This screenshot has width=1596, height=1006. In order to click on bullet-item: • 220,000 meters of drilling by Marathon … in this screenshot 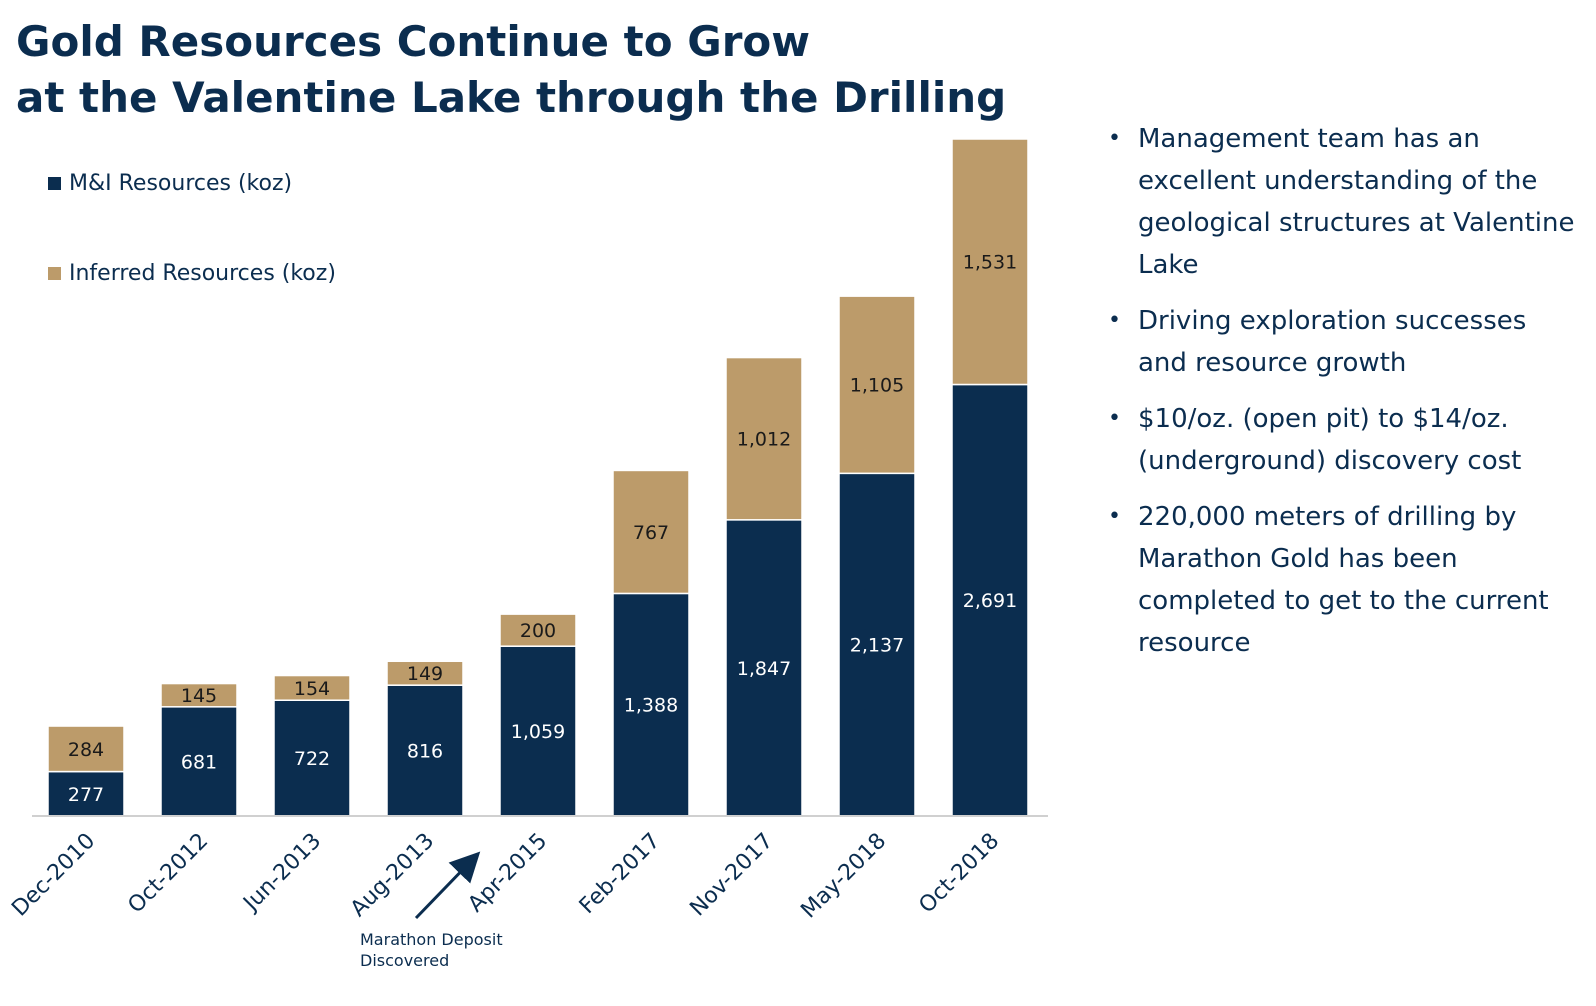, I will do `click(1345, 580)`.